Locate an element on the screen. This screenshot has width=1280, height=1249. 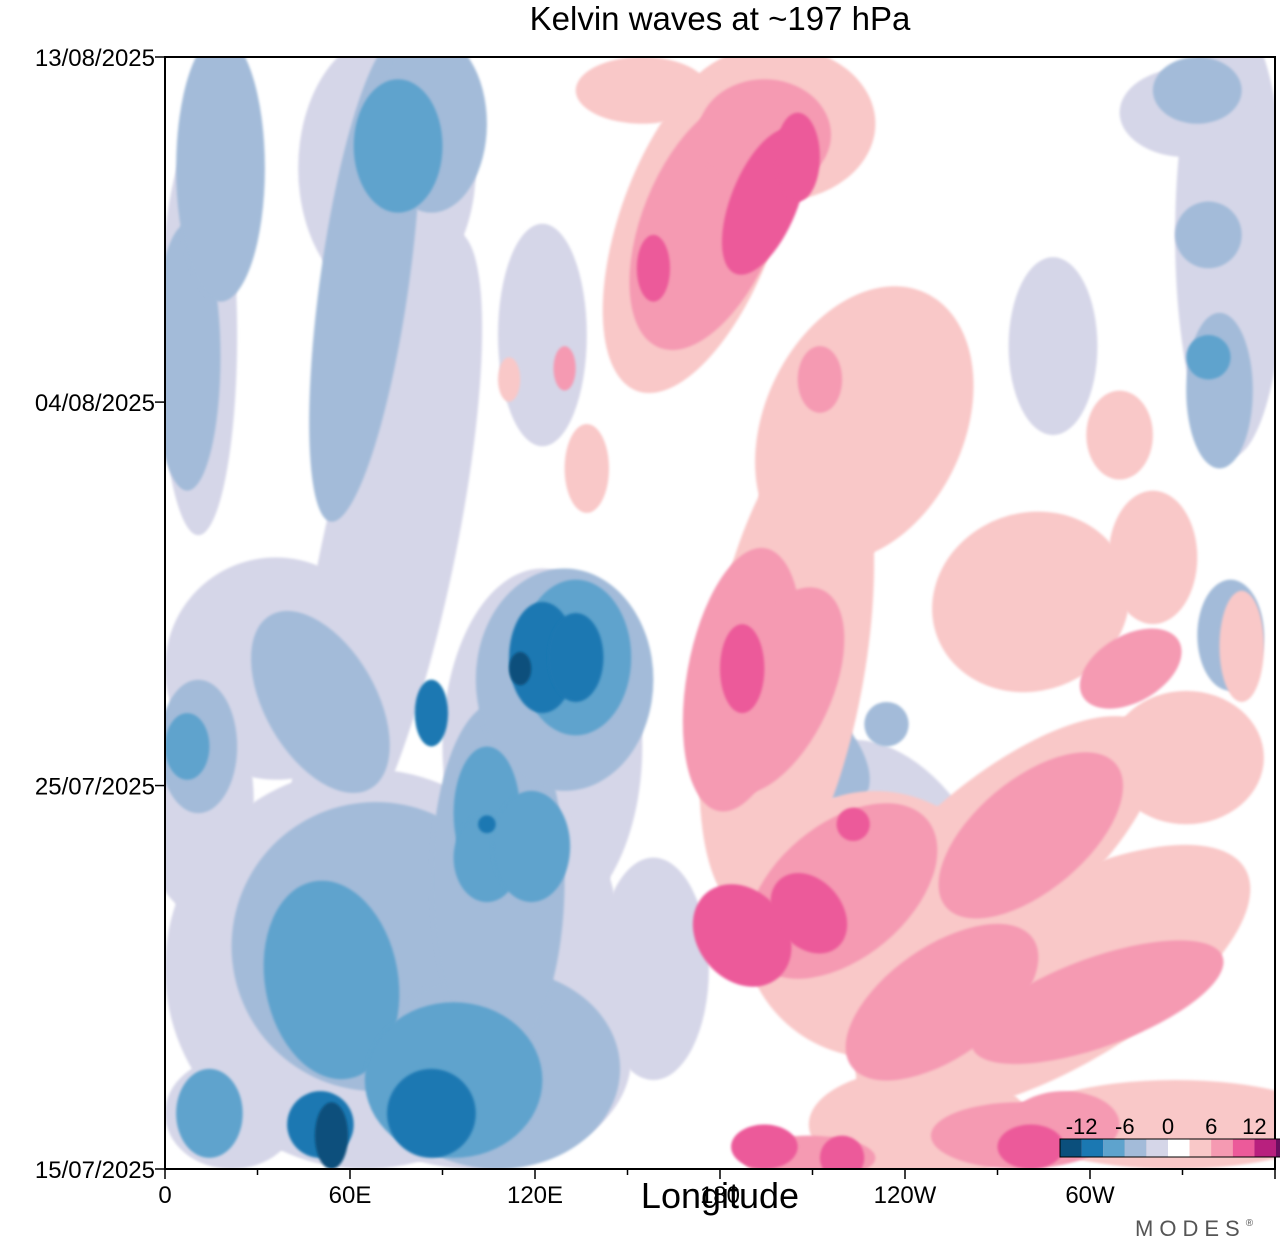
x-tick-label: 60W is located at coordinates (1090, 1195).